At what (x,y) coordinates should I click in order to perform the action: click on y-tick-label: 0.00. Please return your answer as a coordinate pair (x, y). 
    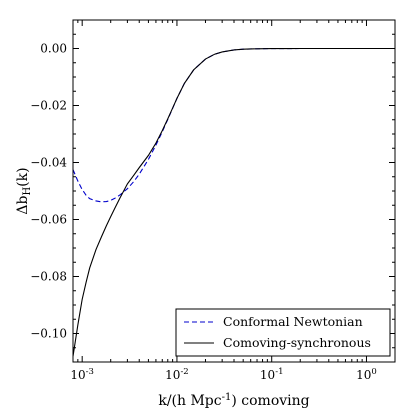
    Looking at the image, I should click on (53, 49).